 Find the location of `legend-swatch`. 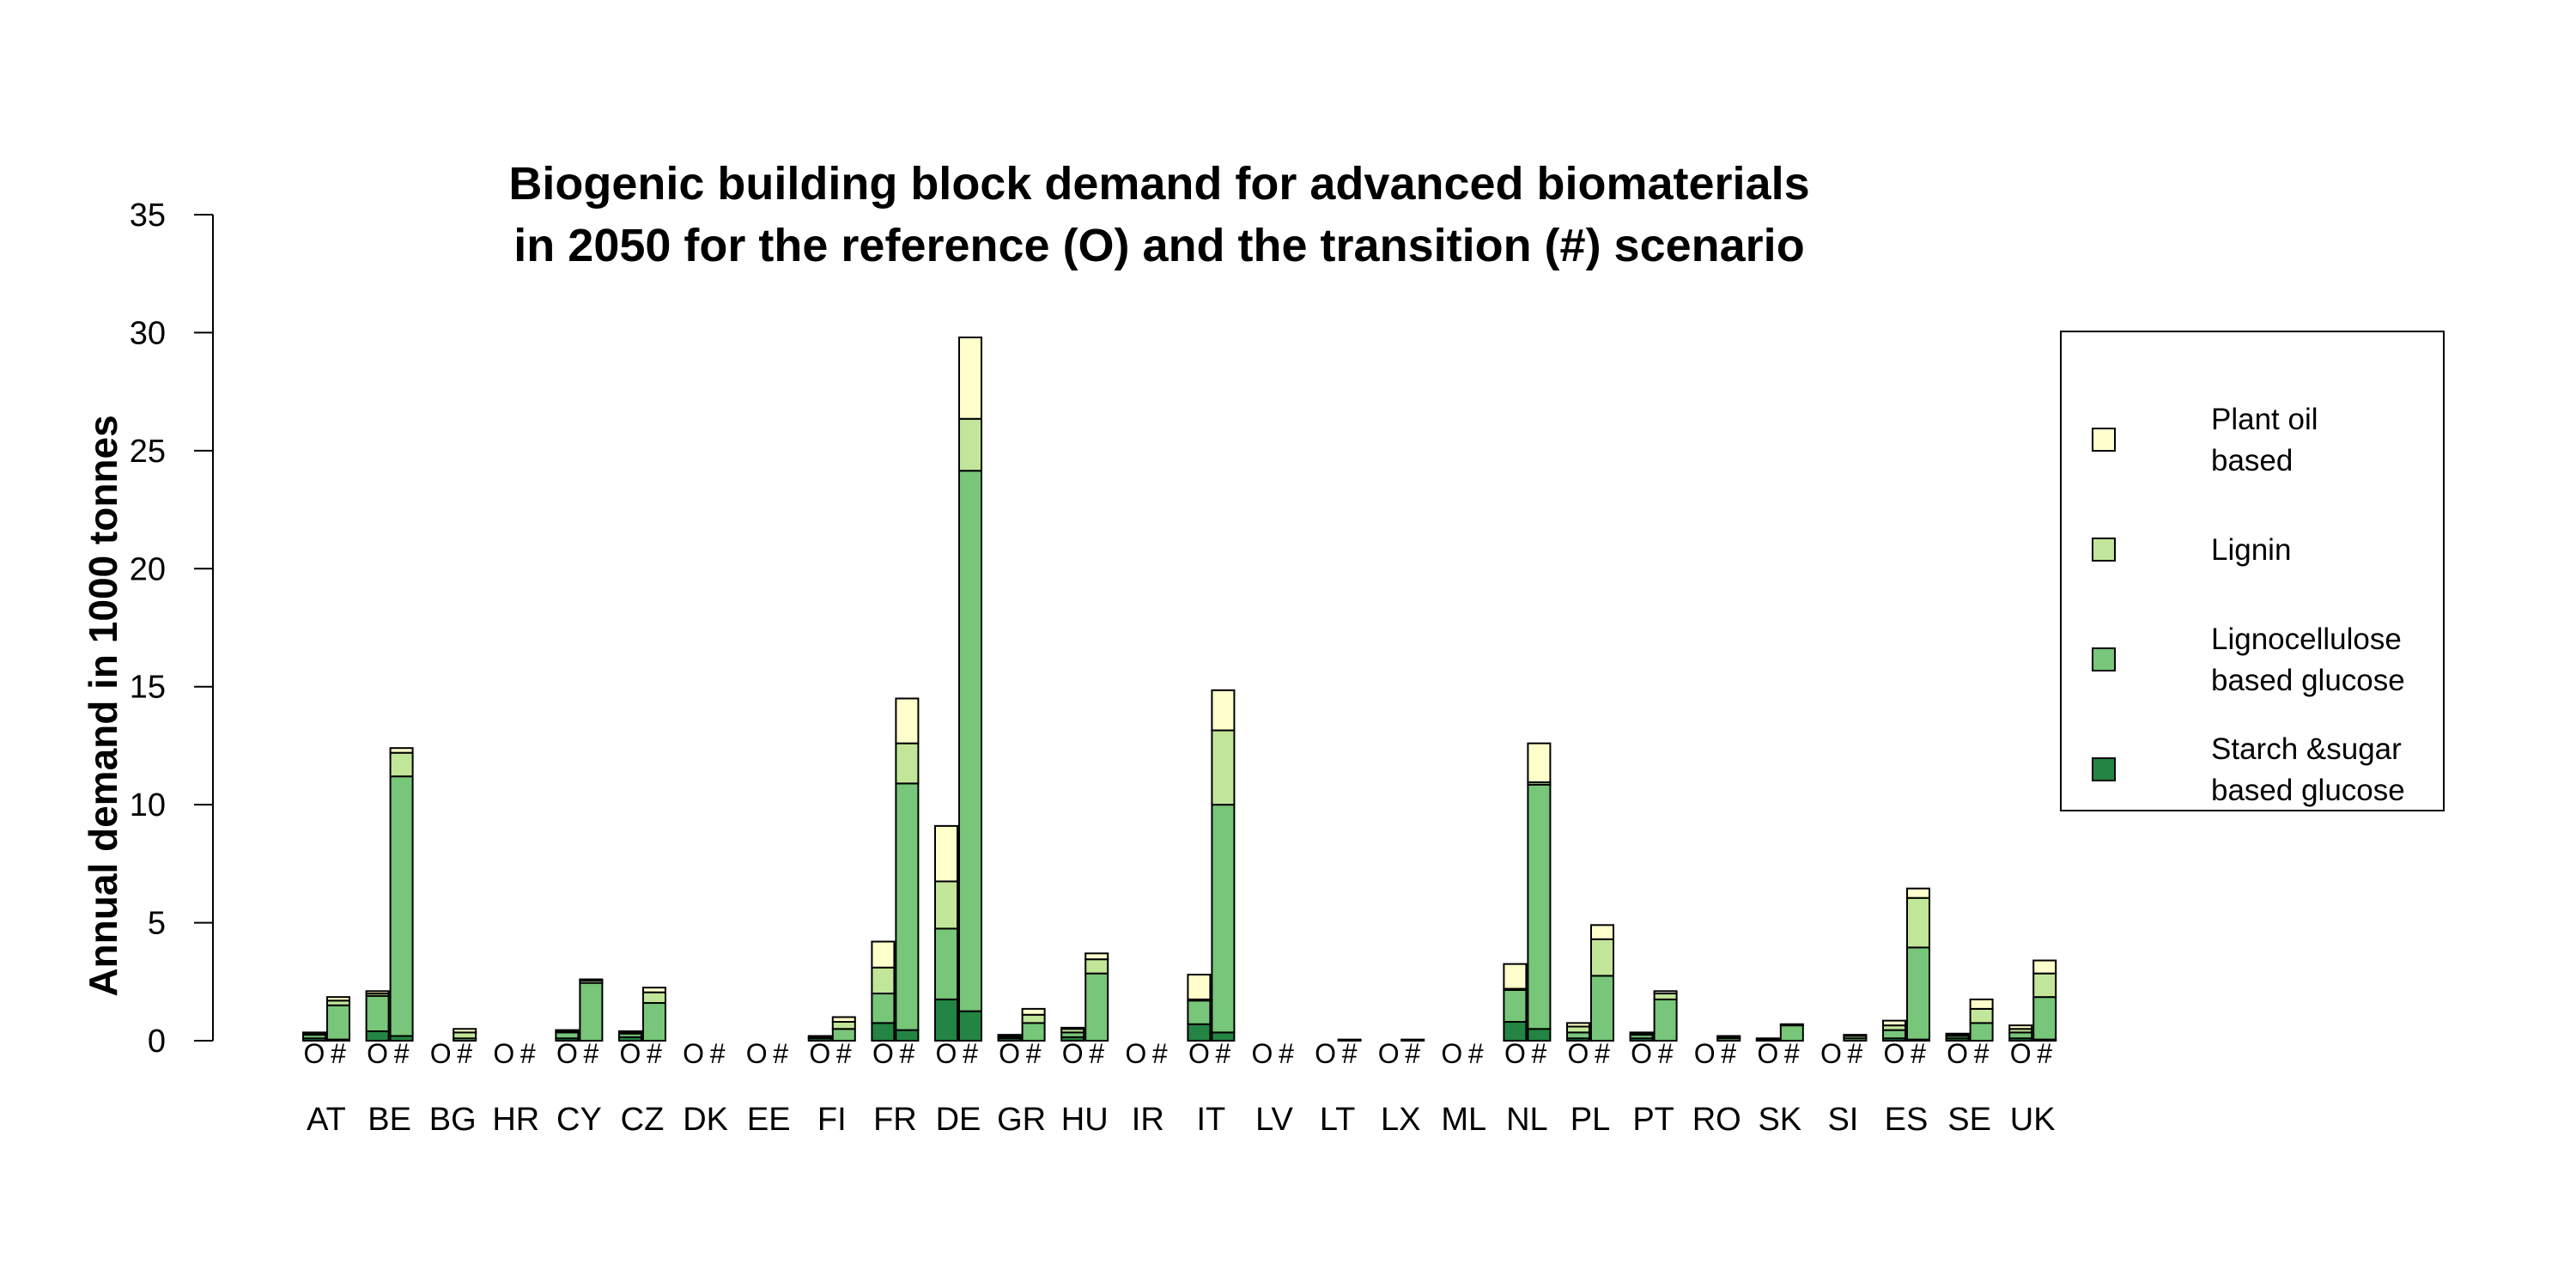

legend-swatch is located at coordinates (2104, 659).